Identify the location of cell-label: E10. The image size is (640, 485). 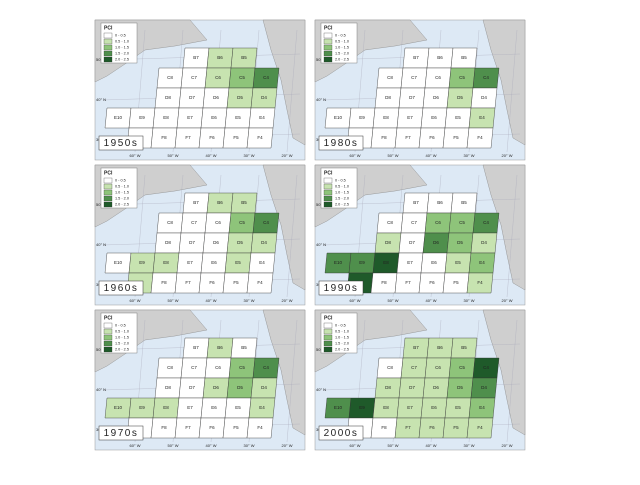
(338, 407).